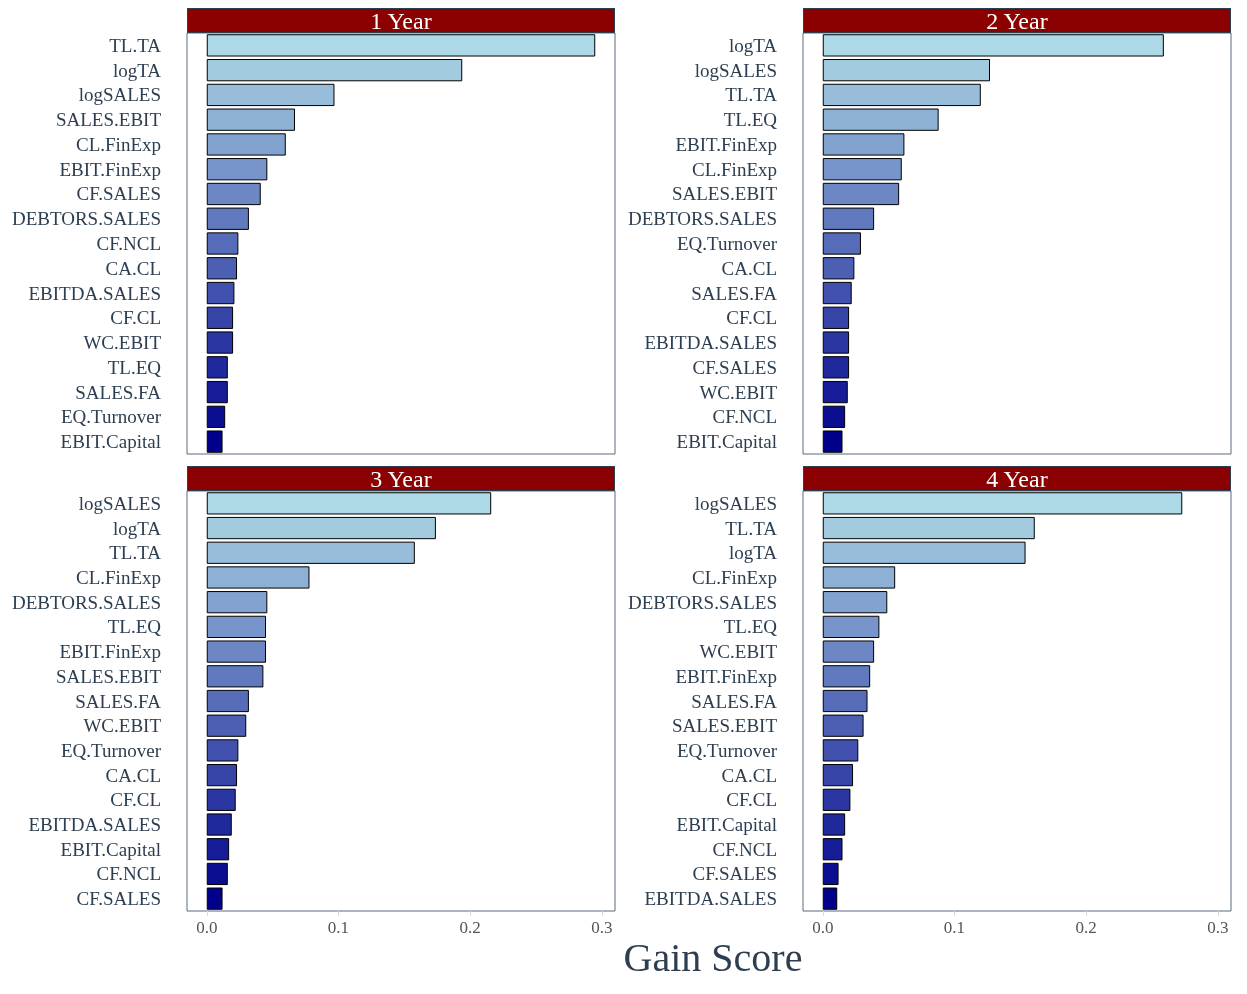 This screenshot has height=994, width=1247. Describe the element at coordinates (86, 219) in the screenshot. I see `y-tick-label: DEBTORS.SALES` at that location.